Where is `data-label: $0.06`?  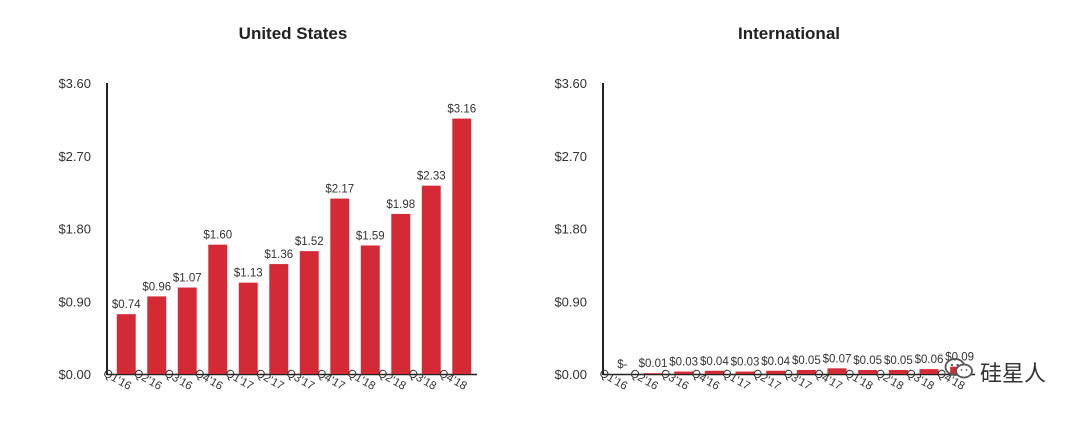 data-label: $0.06 is located at coordinates (929, 360).